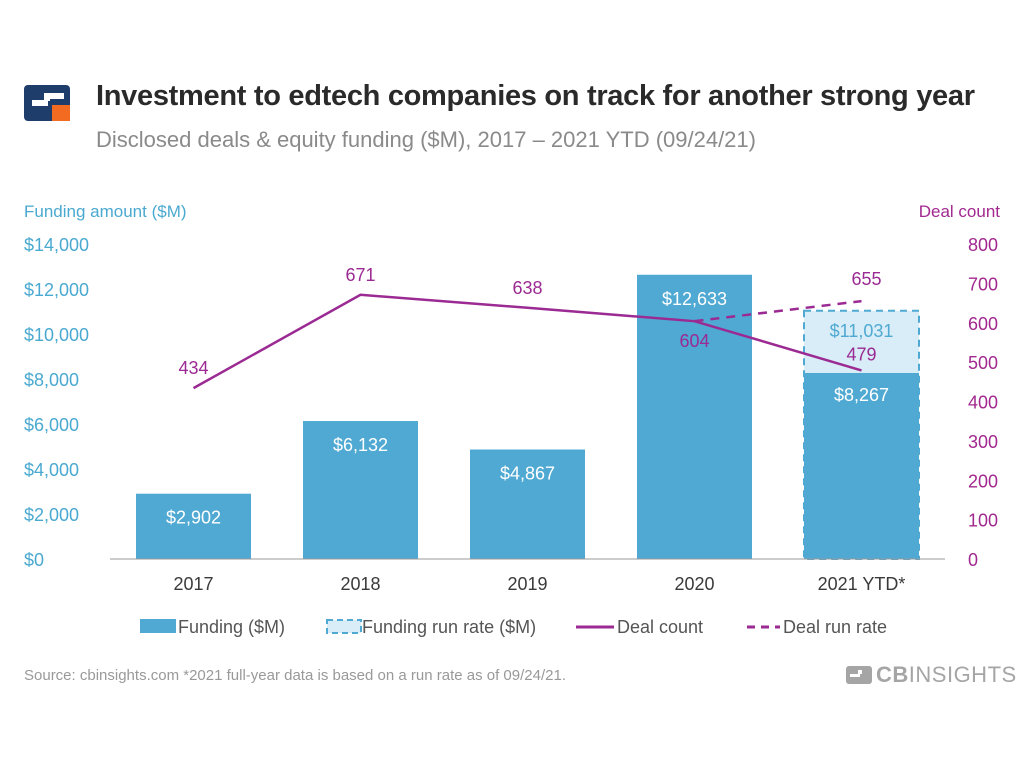 Image resolution: width=1024 pixels, height=769 pixels. What do you see at coordinates (983, 284) in the screenshot?
I see `right-axis-tick: 700` at bounding box center [983, 284].